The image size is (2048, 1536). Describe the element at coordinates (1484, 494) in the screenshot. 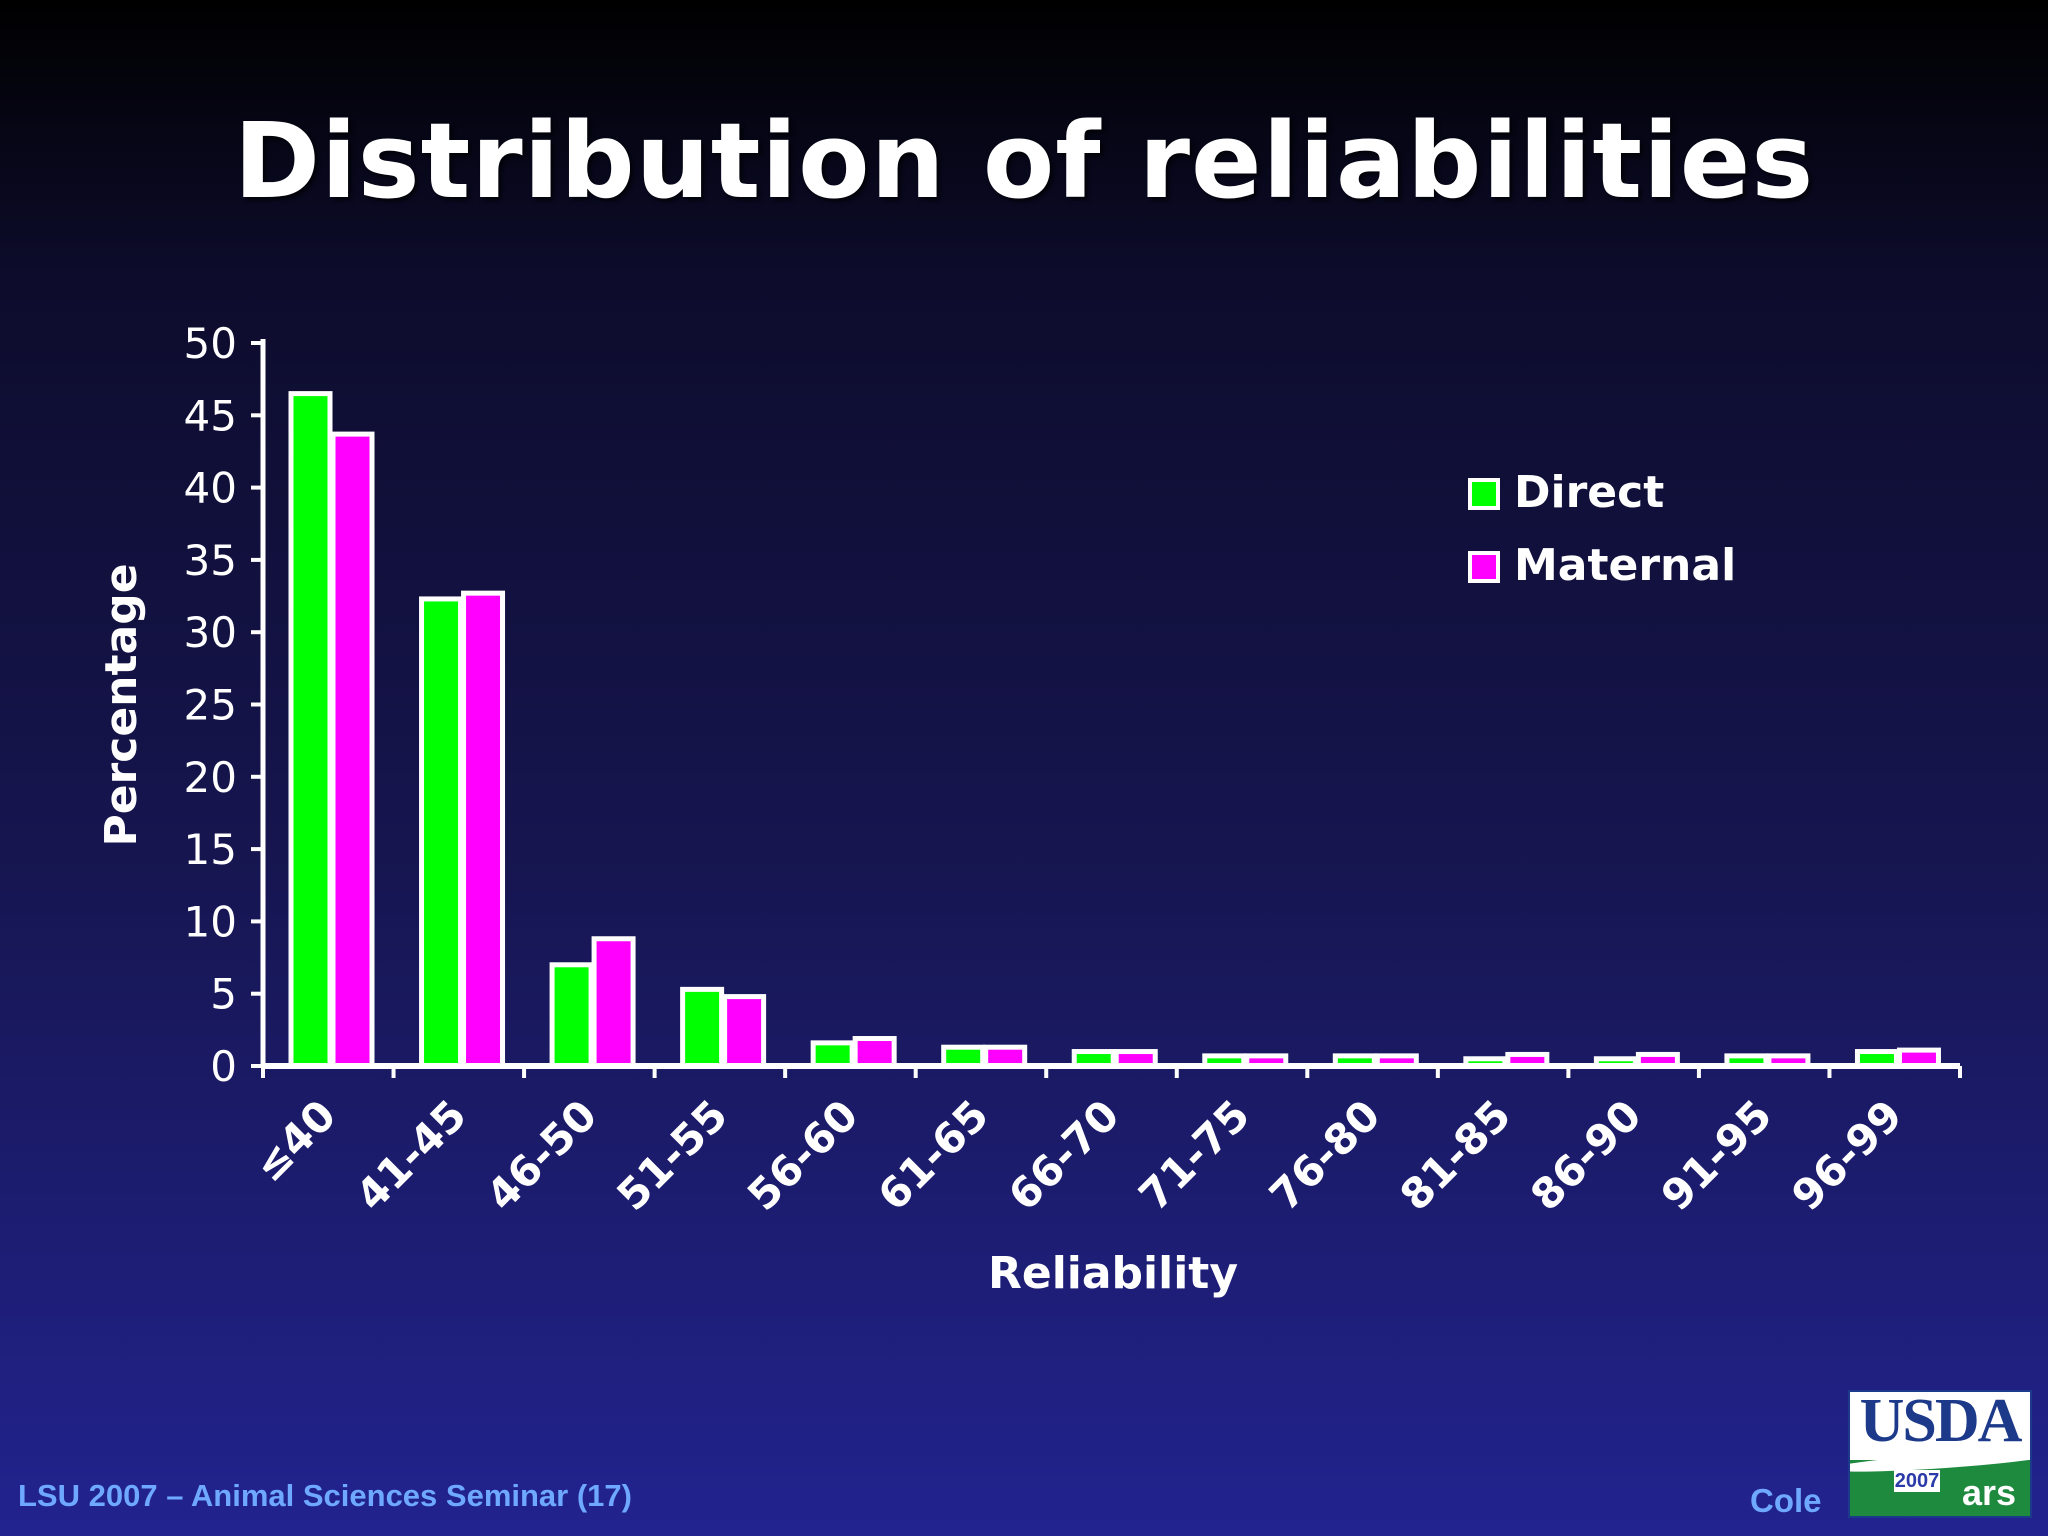

I see `legend-swatch-direct` at that location.